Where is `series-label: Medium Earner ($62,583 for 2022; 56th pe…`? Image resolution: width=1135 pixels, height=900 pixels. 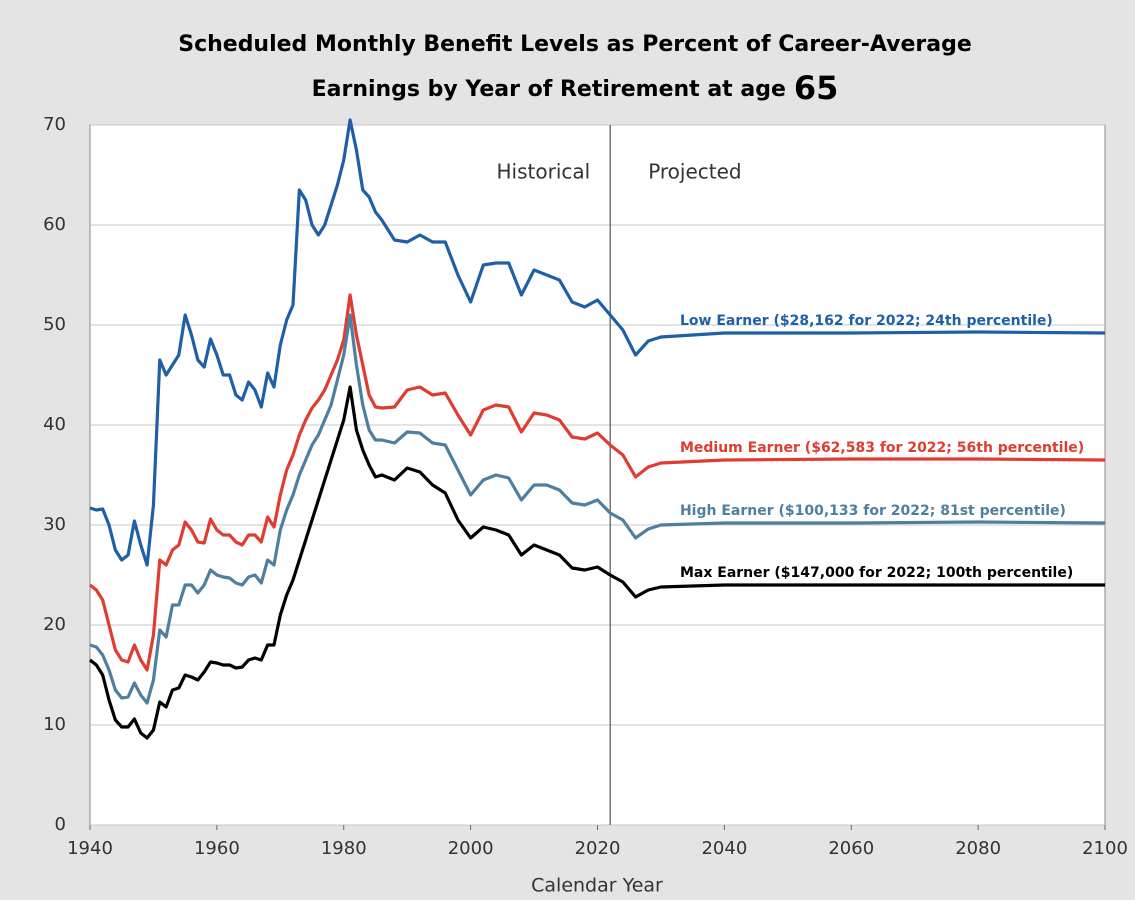
series-label: Medium Earner ($62,583 for 2022; 56th pe… is located at coordinates (882, 448).